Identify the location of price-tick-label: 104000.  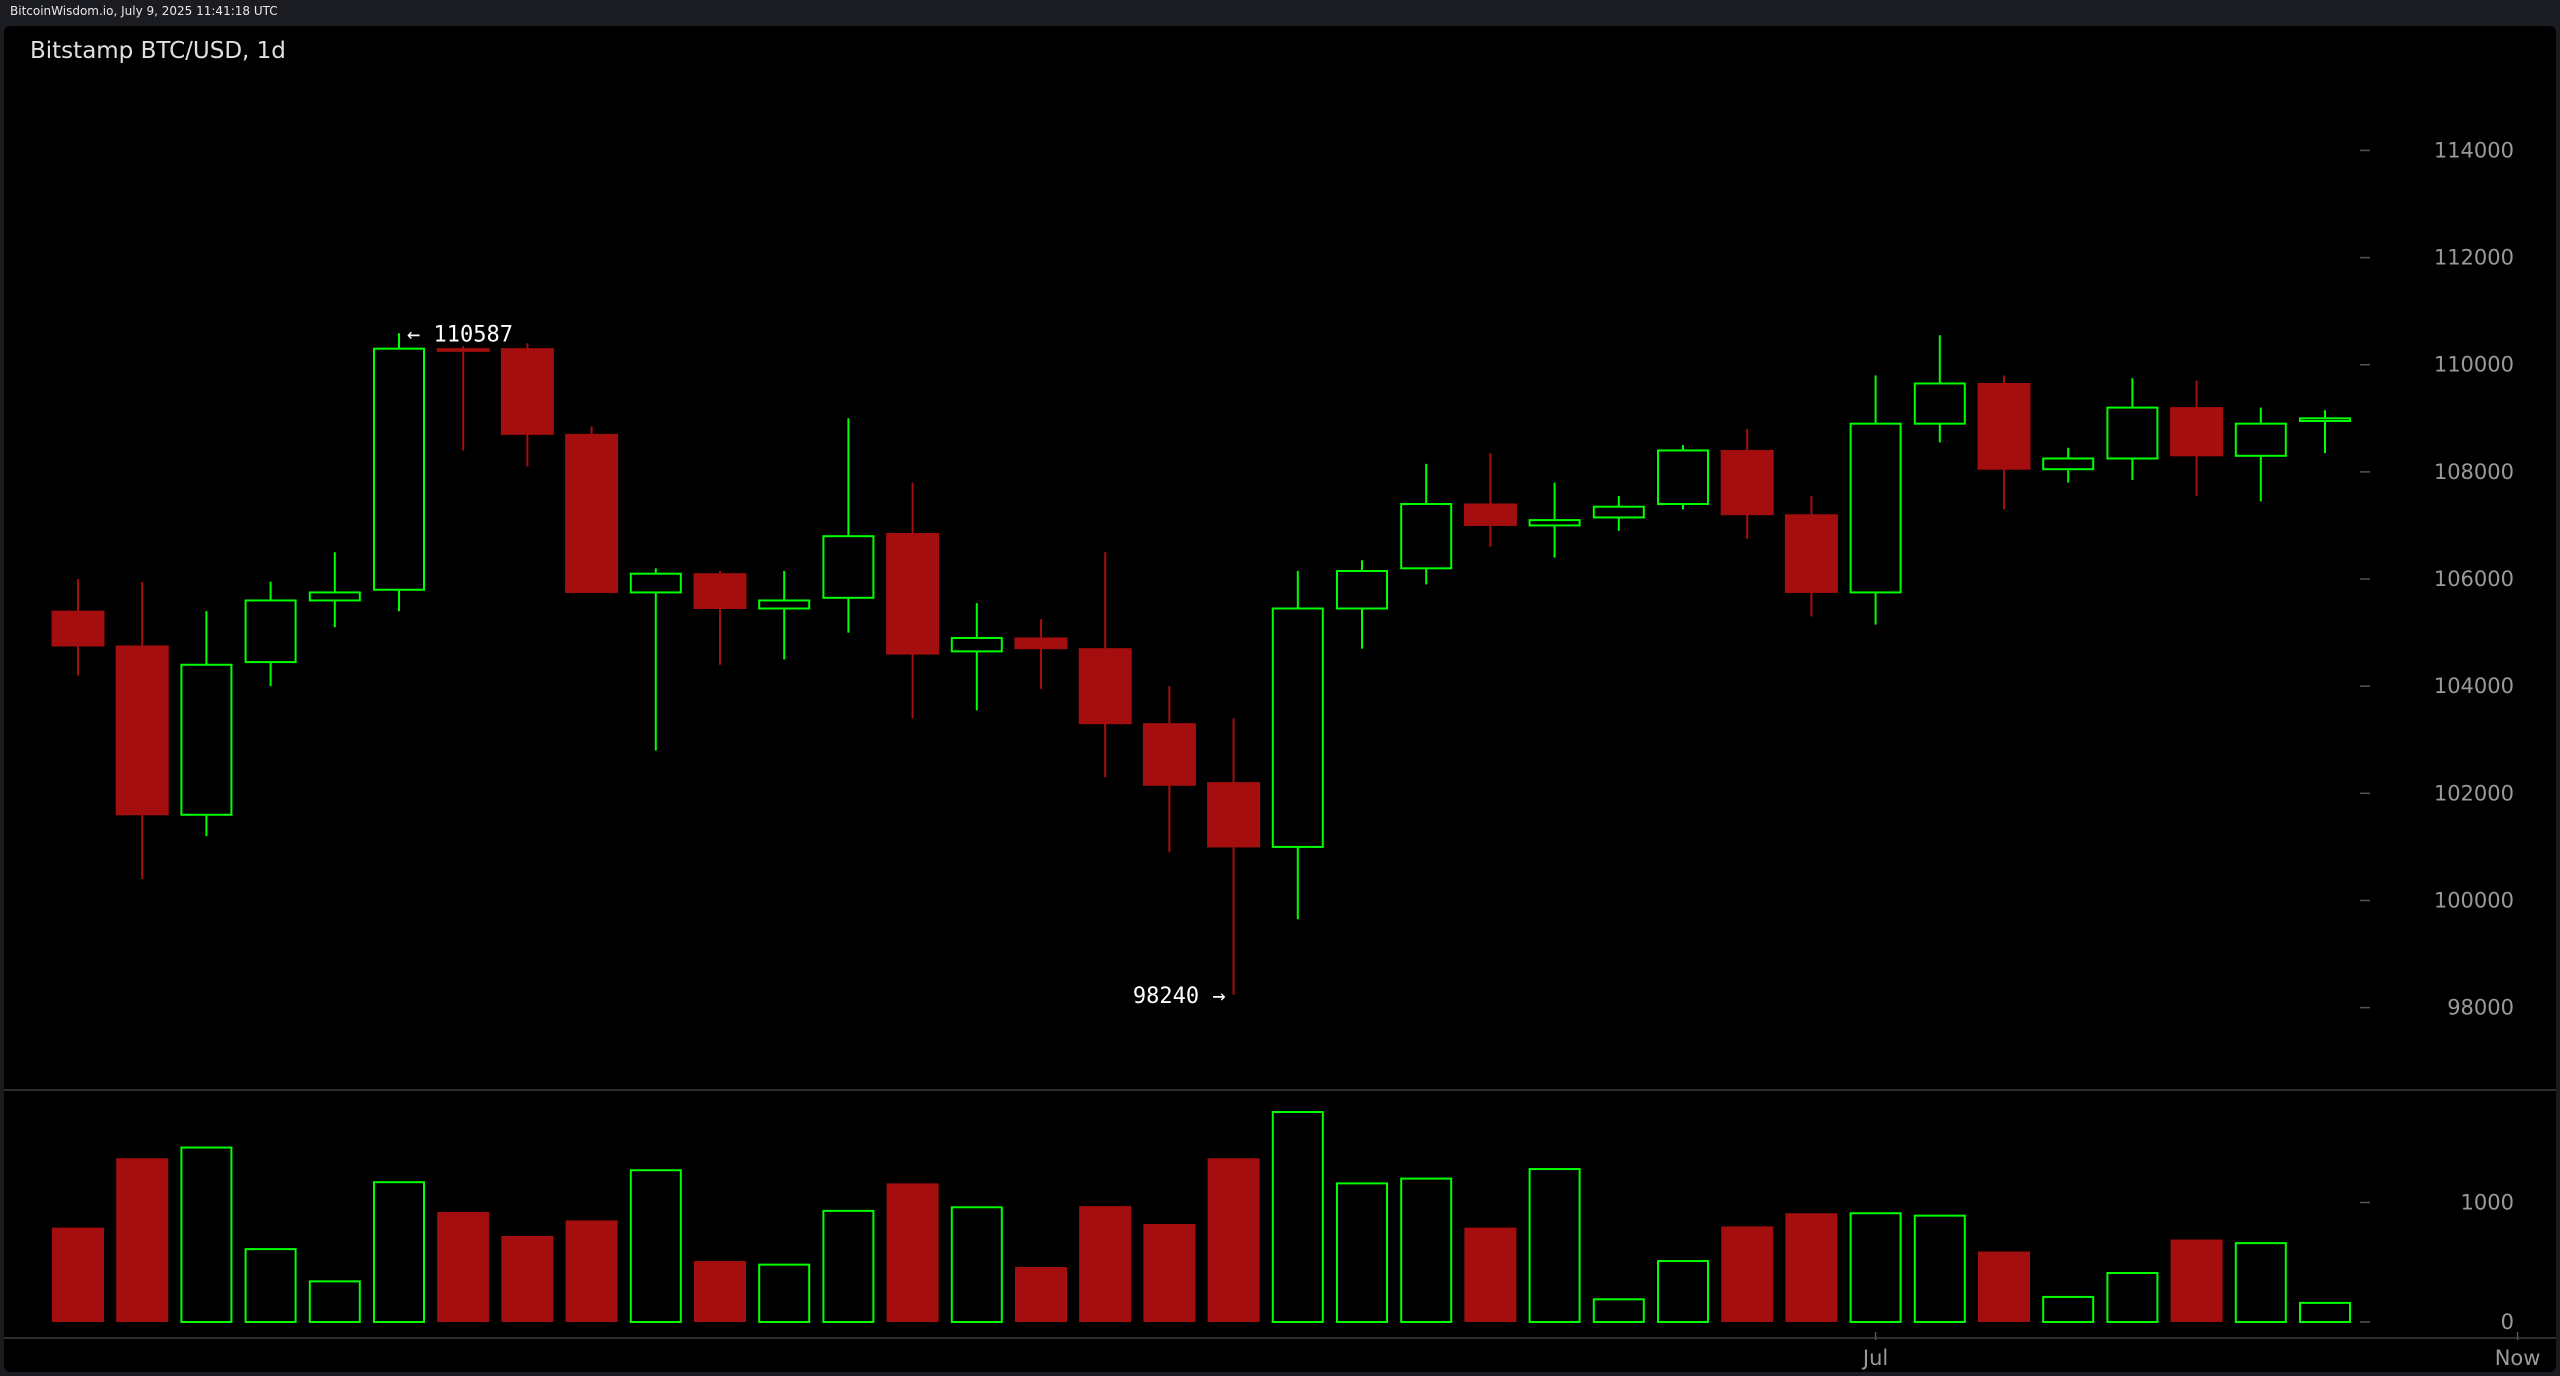
(2474, 686).